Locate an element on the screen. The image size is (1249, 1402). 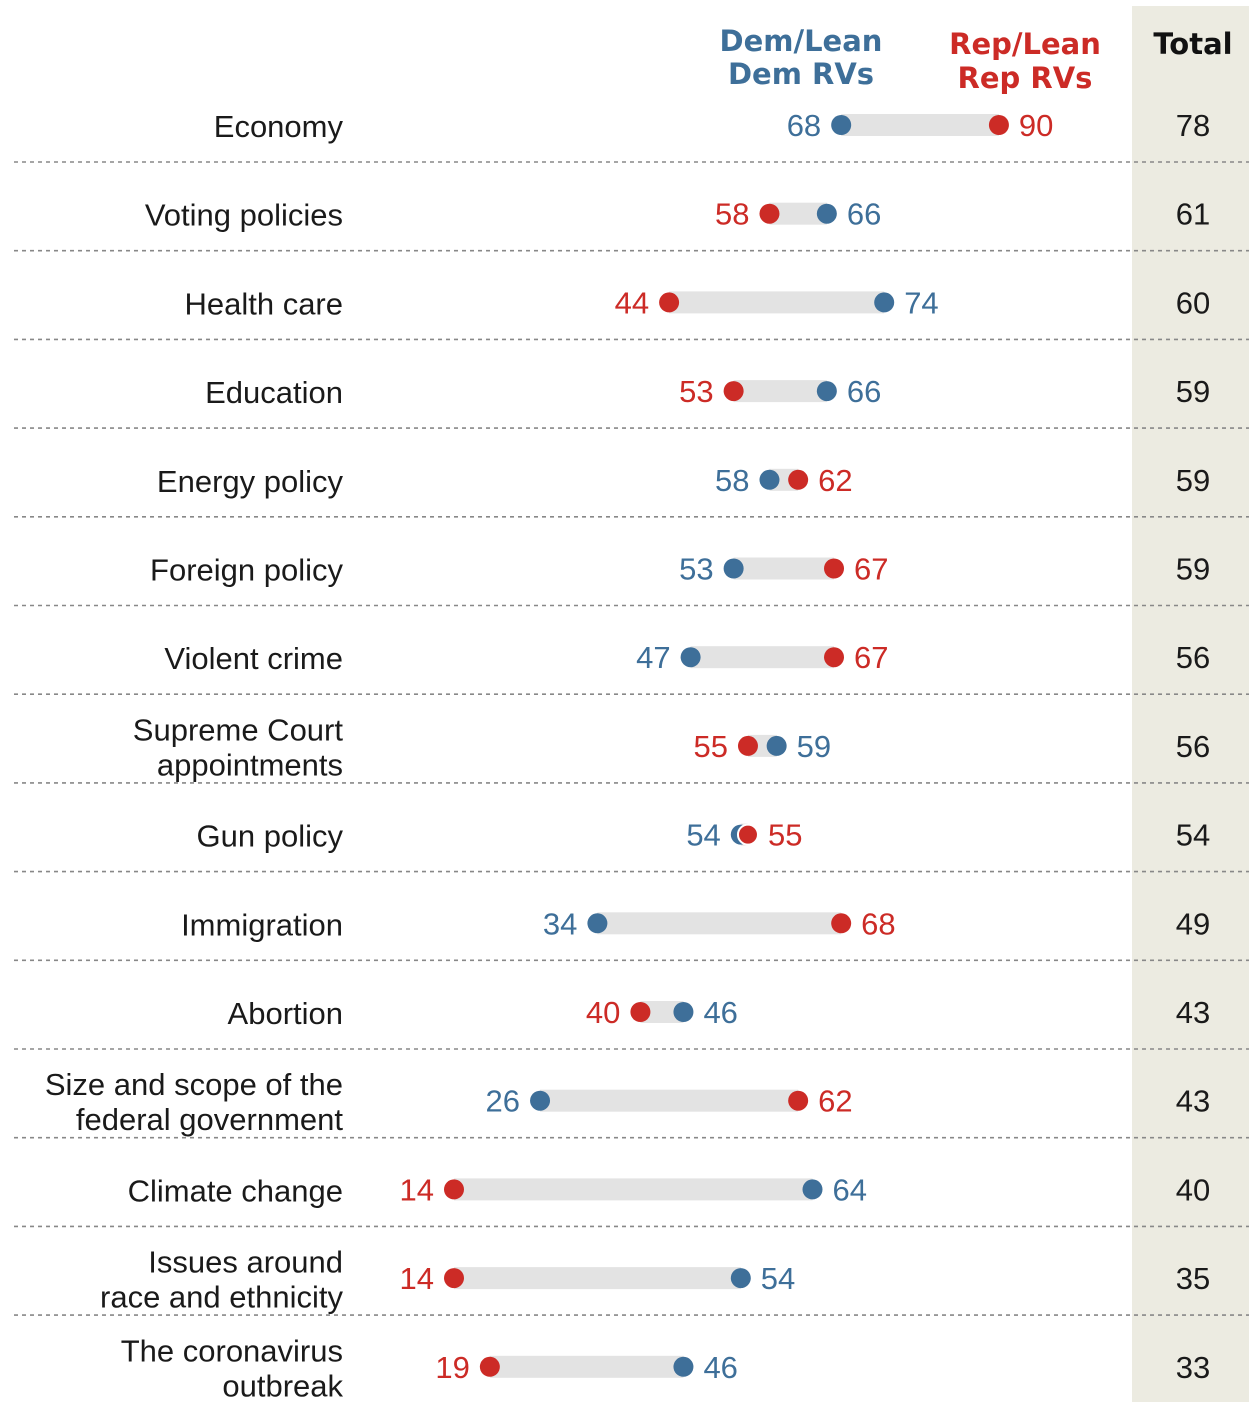
category-label: Economy is located at coordinates (279, 126).